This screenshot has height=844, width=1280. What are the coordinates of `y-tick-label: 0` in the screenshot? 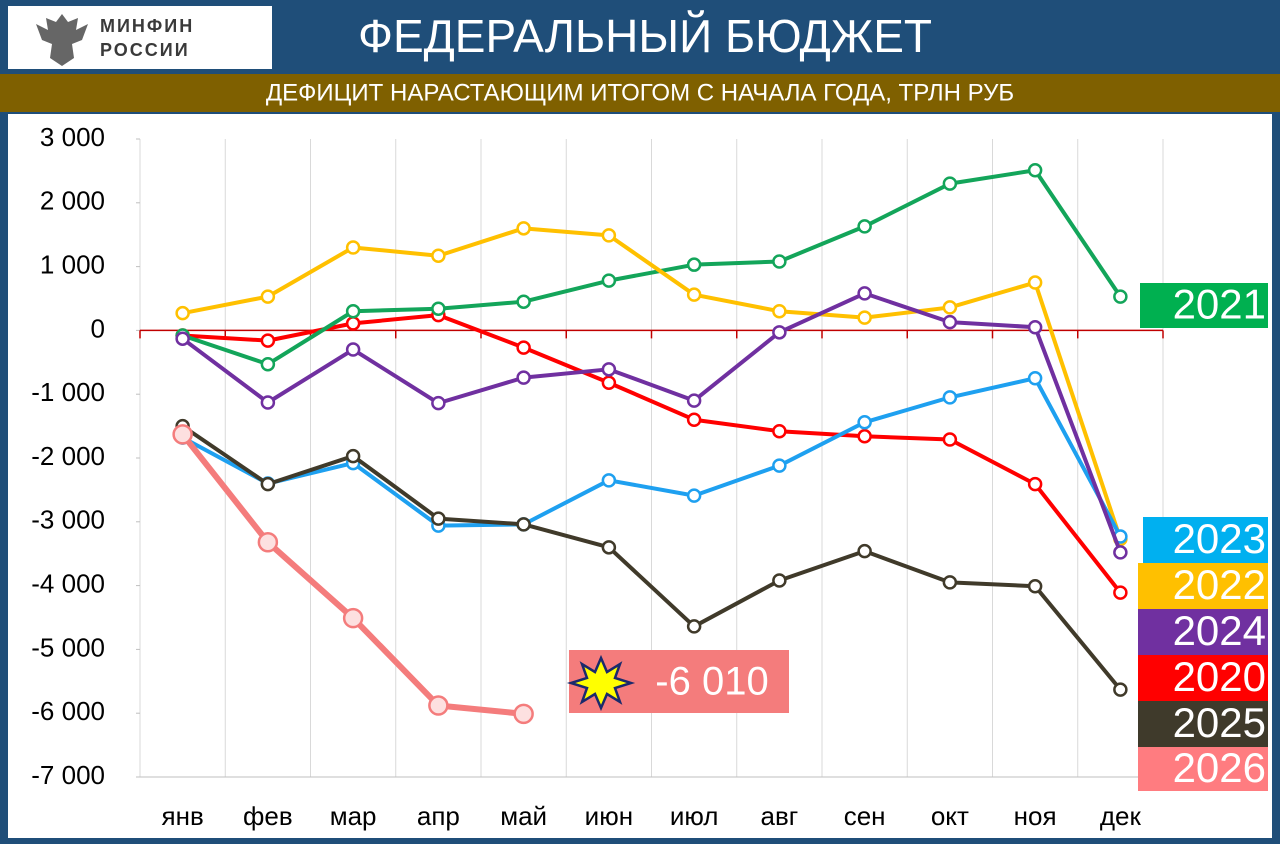 It's located at (98, 328).